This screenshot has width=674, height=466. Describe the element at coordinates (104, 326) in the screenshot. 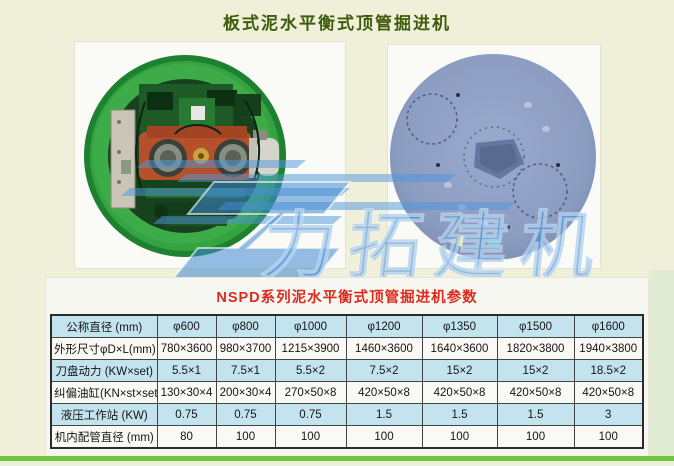

I see `row-label: 公称直径 (mm)` at that location.